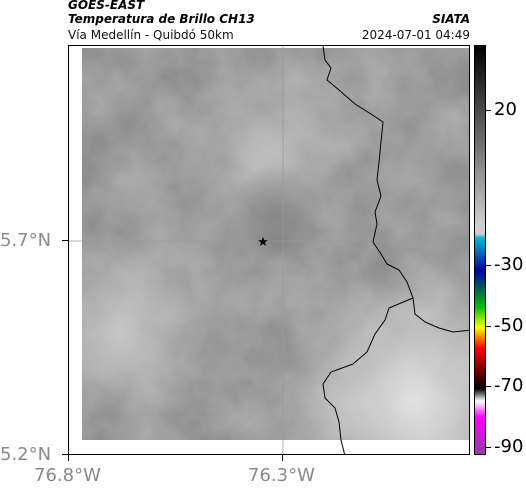 The width and height of the screenshot is (526, 491). I want to click on colorbar-label: -30, so click(509, 264).